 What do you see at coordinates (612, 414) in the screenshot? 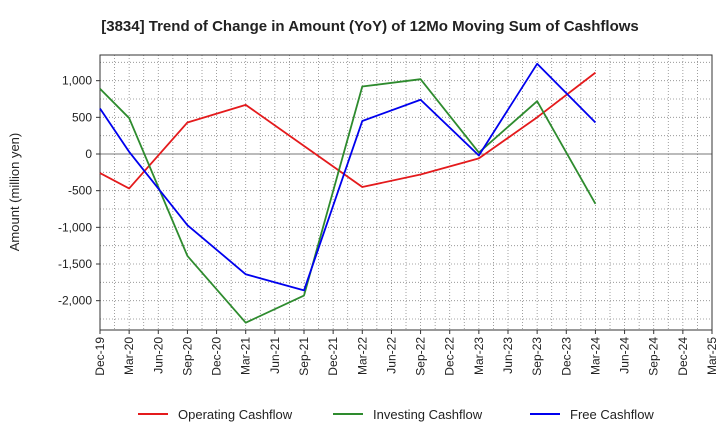
I see `legend-label-free-cashflow: Free Cashflow` at bounding box center [612, 414].